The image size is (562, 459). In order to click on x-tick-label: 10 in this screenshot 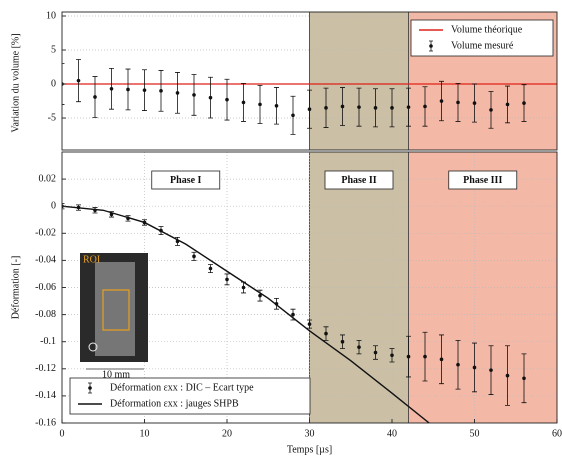, I will do `click(145, 433)`.